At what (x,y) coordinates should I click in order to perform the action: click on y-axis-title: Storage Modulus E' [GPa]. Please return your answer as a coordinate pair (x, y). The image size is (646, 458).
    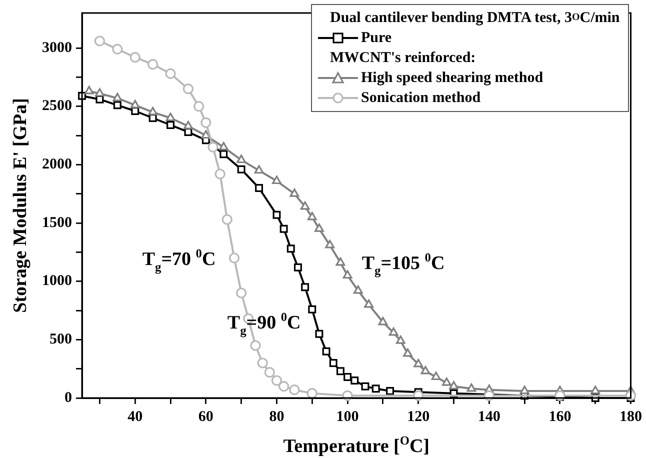
    Looking at the image, I should click on (20, 205).